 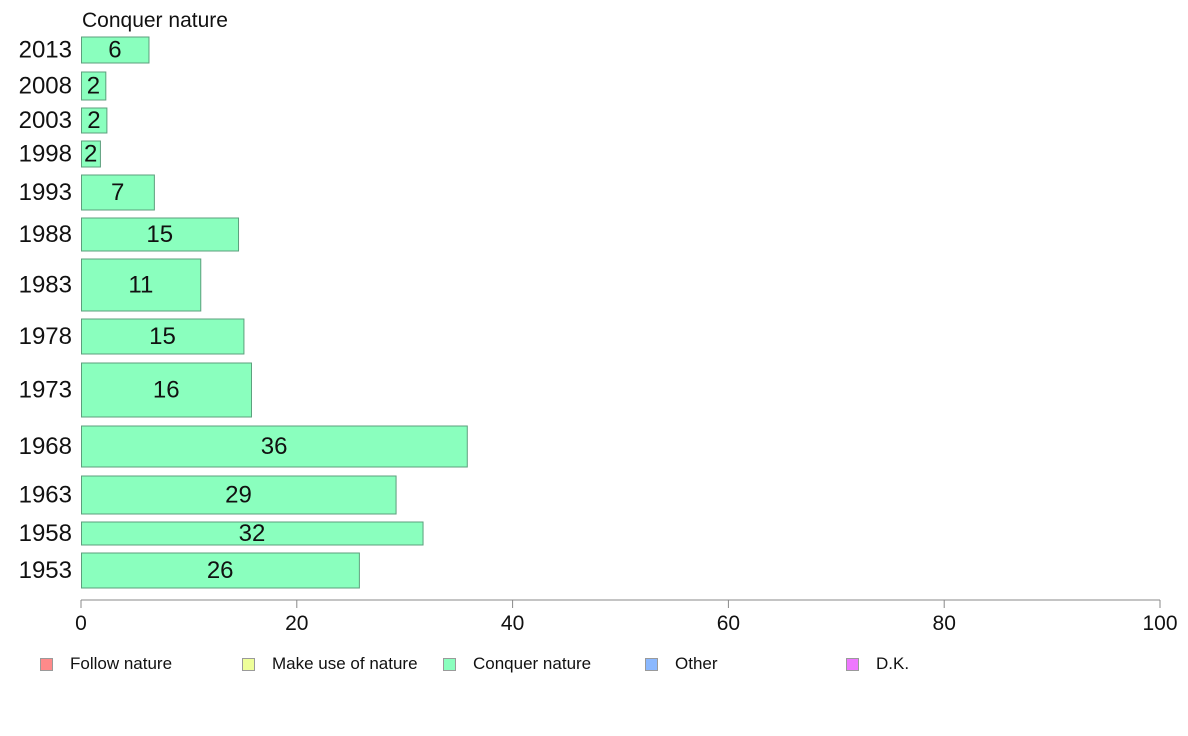 I want to click on legend-item: Other, so click(x=681, y=664).